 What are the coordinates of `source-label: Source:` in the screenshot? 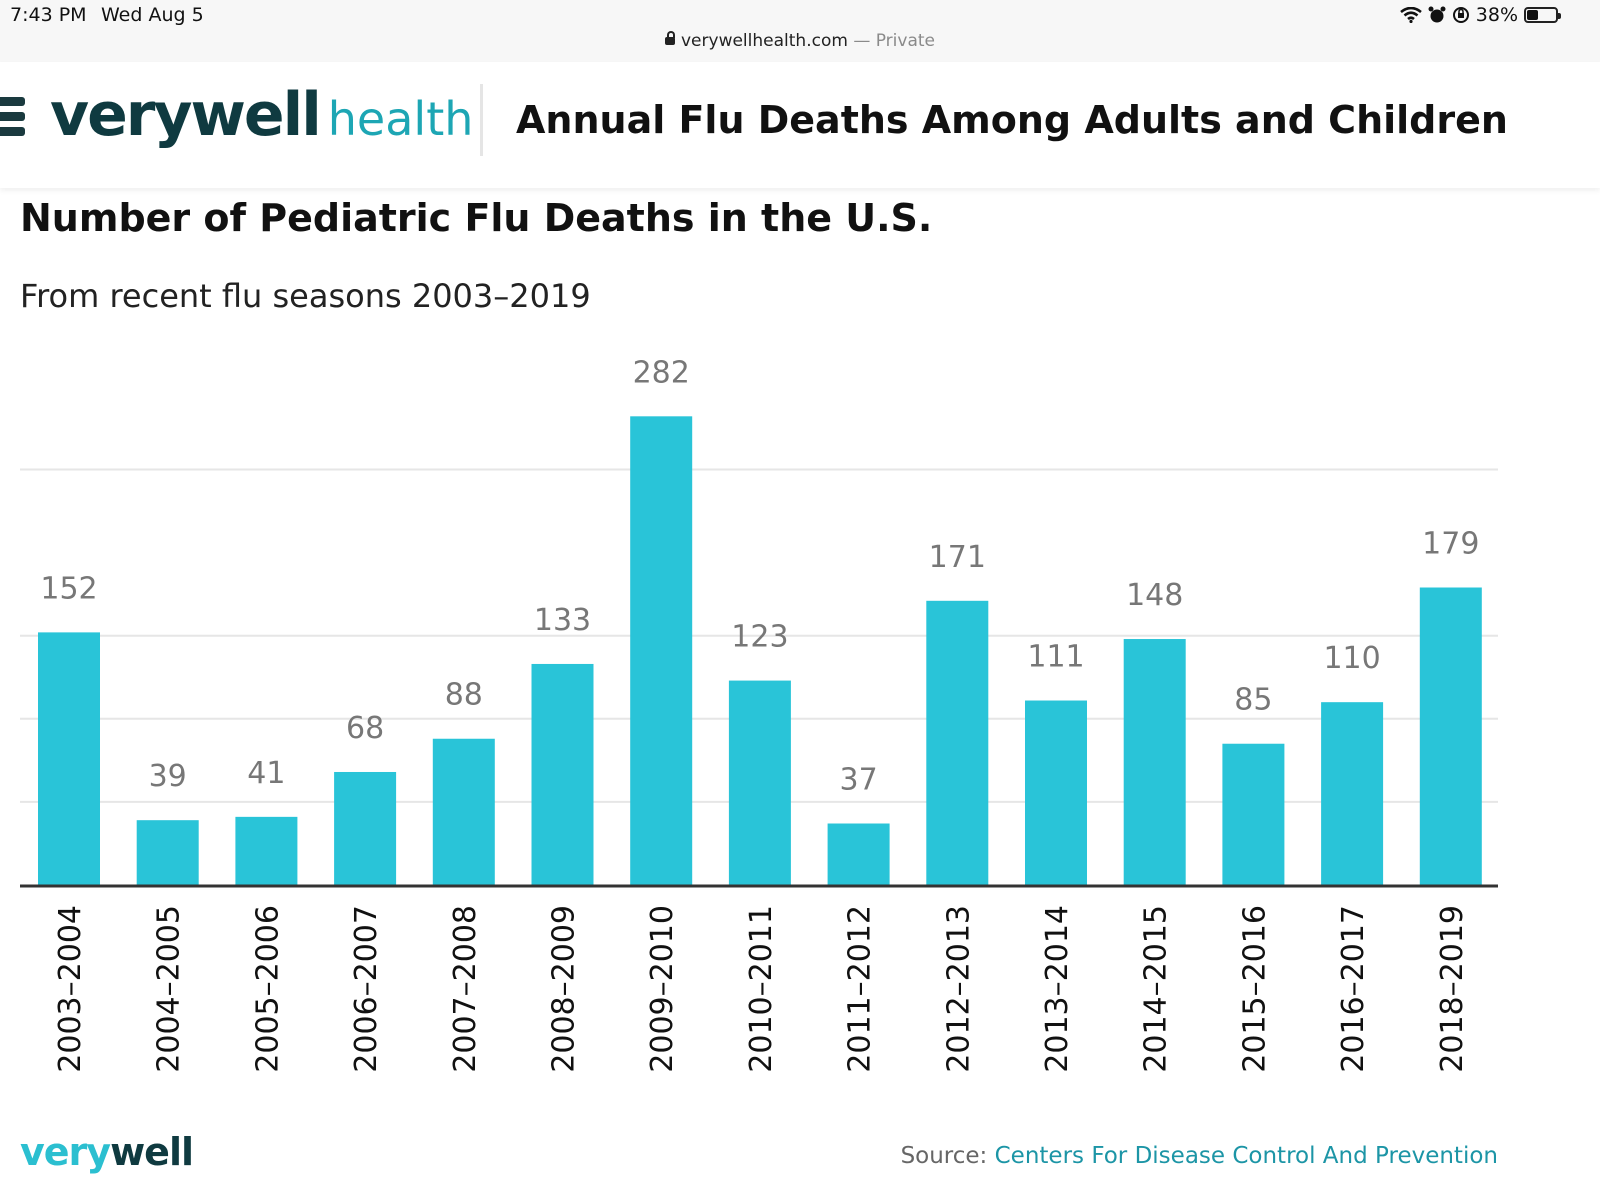 It's located at (944, 1156).